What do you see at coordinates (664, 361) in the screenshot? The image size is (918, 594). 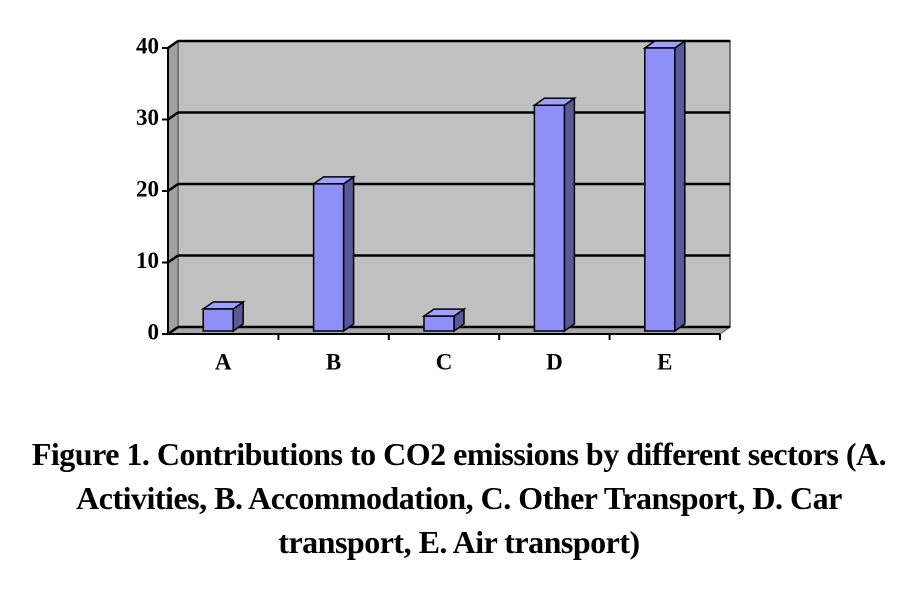 I see `x-tick-label: E` at bounding box center [664, 361].